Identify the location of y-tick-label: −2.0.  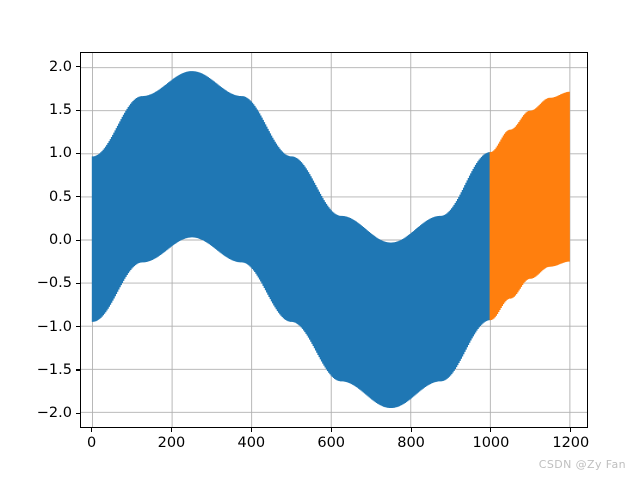
(54, 413).